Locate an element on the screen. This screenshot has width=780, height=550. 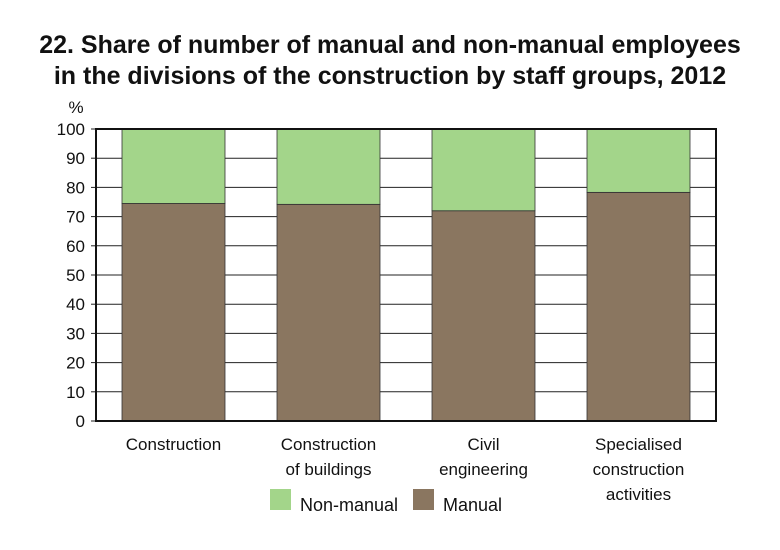
legend-swatch-non-manual is located at coordinates (280, 499).